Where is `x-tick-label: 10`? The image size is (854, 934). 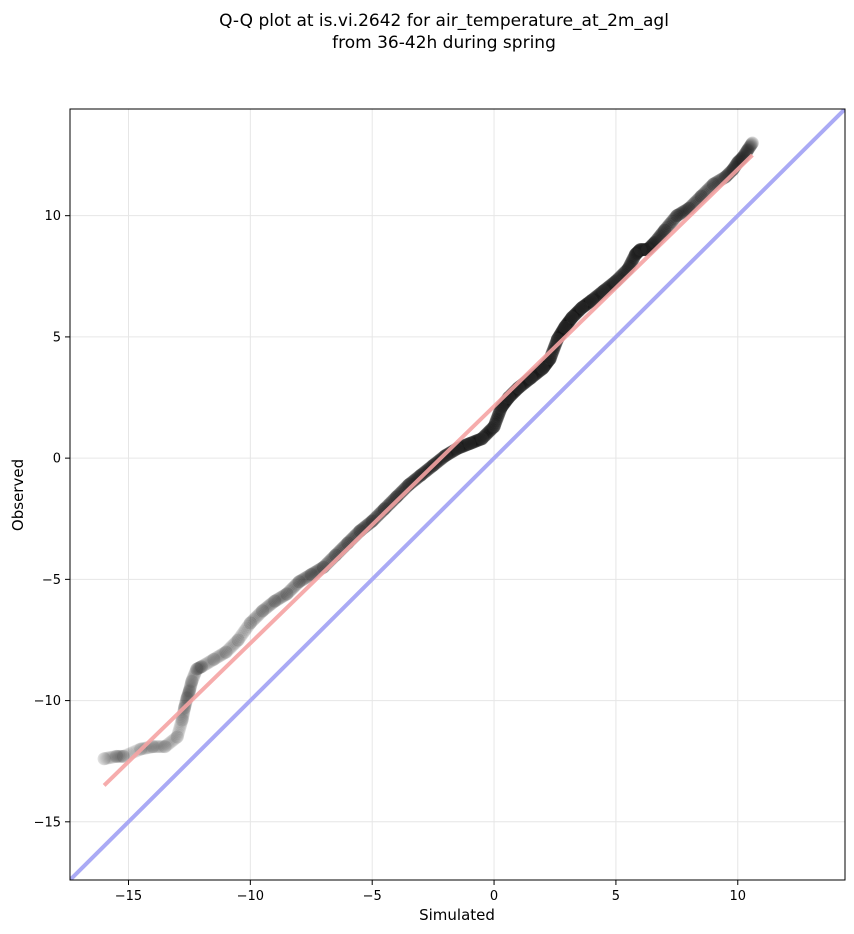
x-tick-label: 10 is located at coordinates (737, 896).